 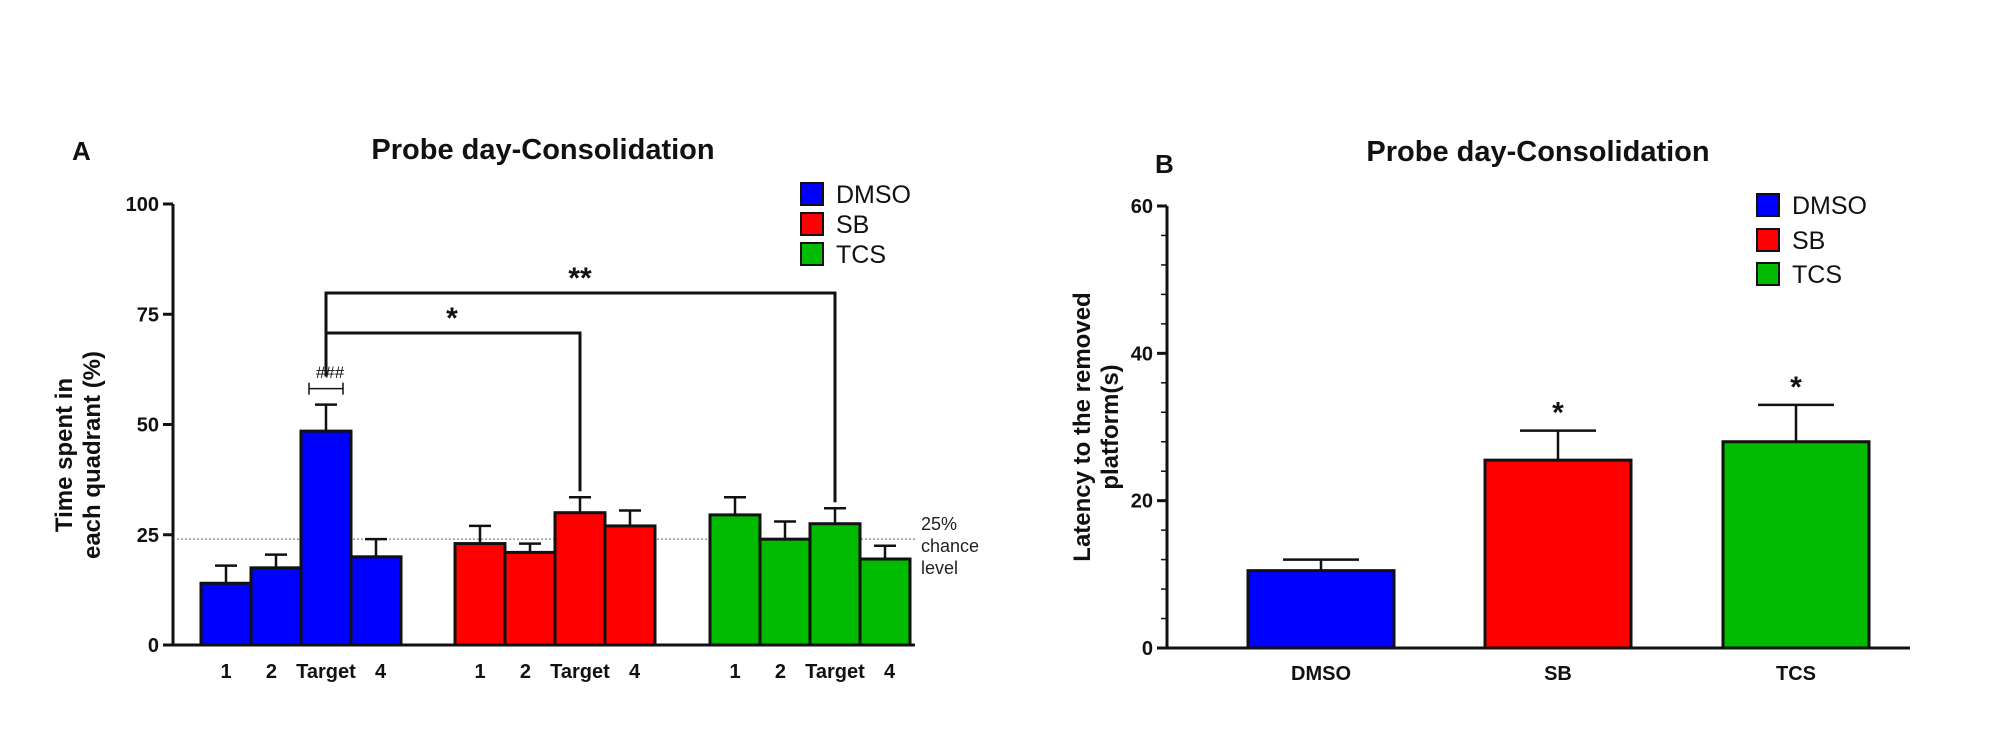 What do you see at coordinates (1082, 426) in the screenshot?
I see `panel-b-ylabel-line1: Latency to the removed` at bounding box center [1082, 426].